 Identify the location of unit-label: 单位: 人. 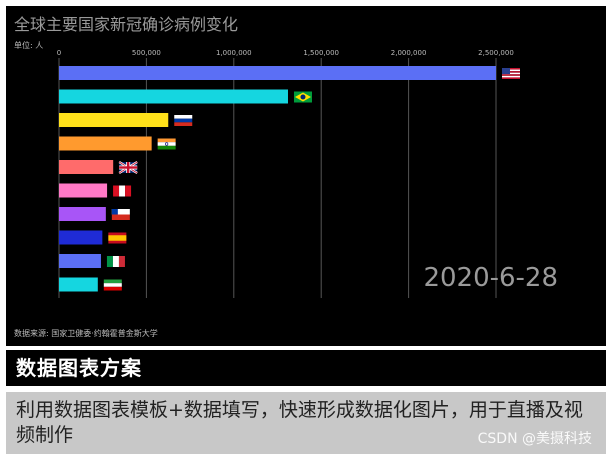
(28, 45).